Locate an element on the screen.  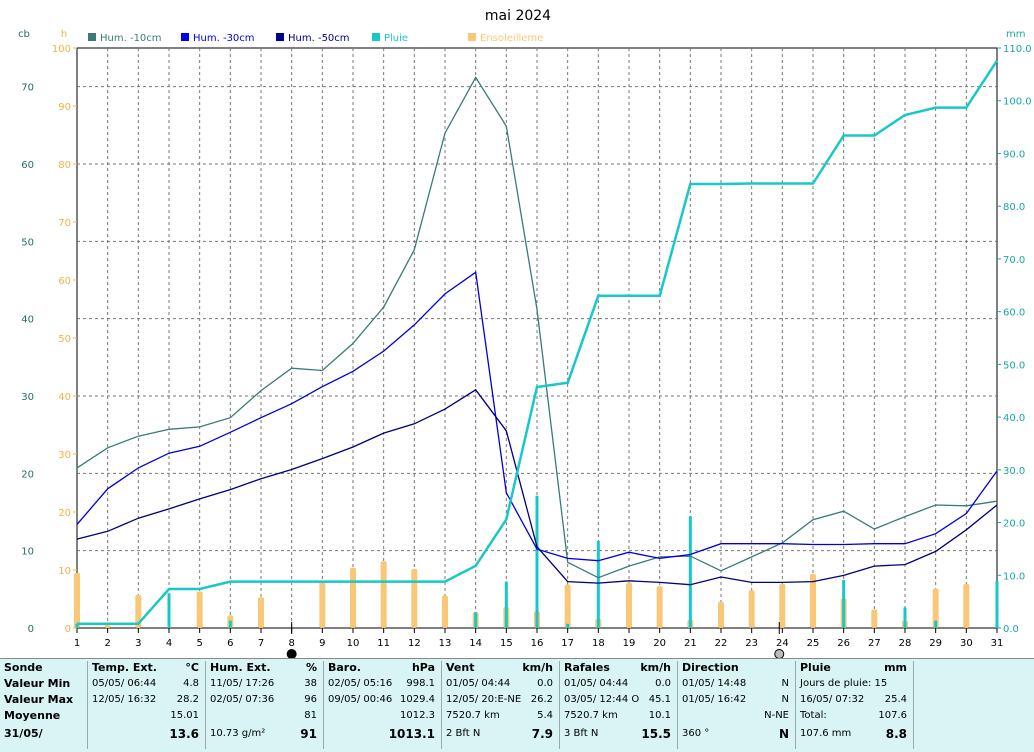
mm-tick-label: 30.0 is located at coordinates (1014, 471).